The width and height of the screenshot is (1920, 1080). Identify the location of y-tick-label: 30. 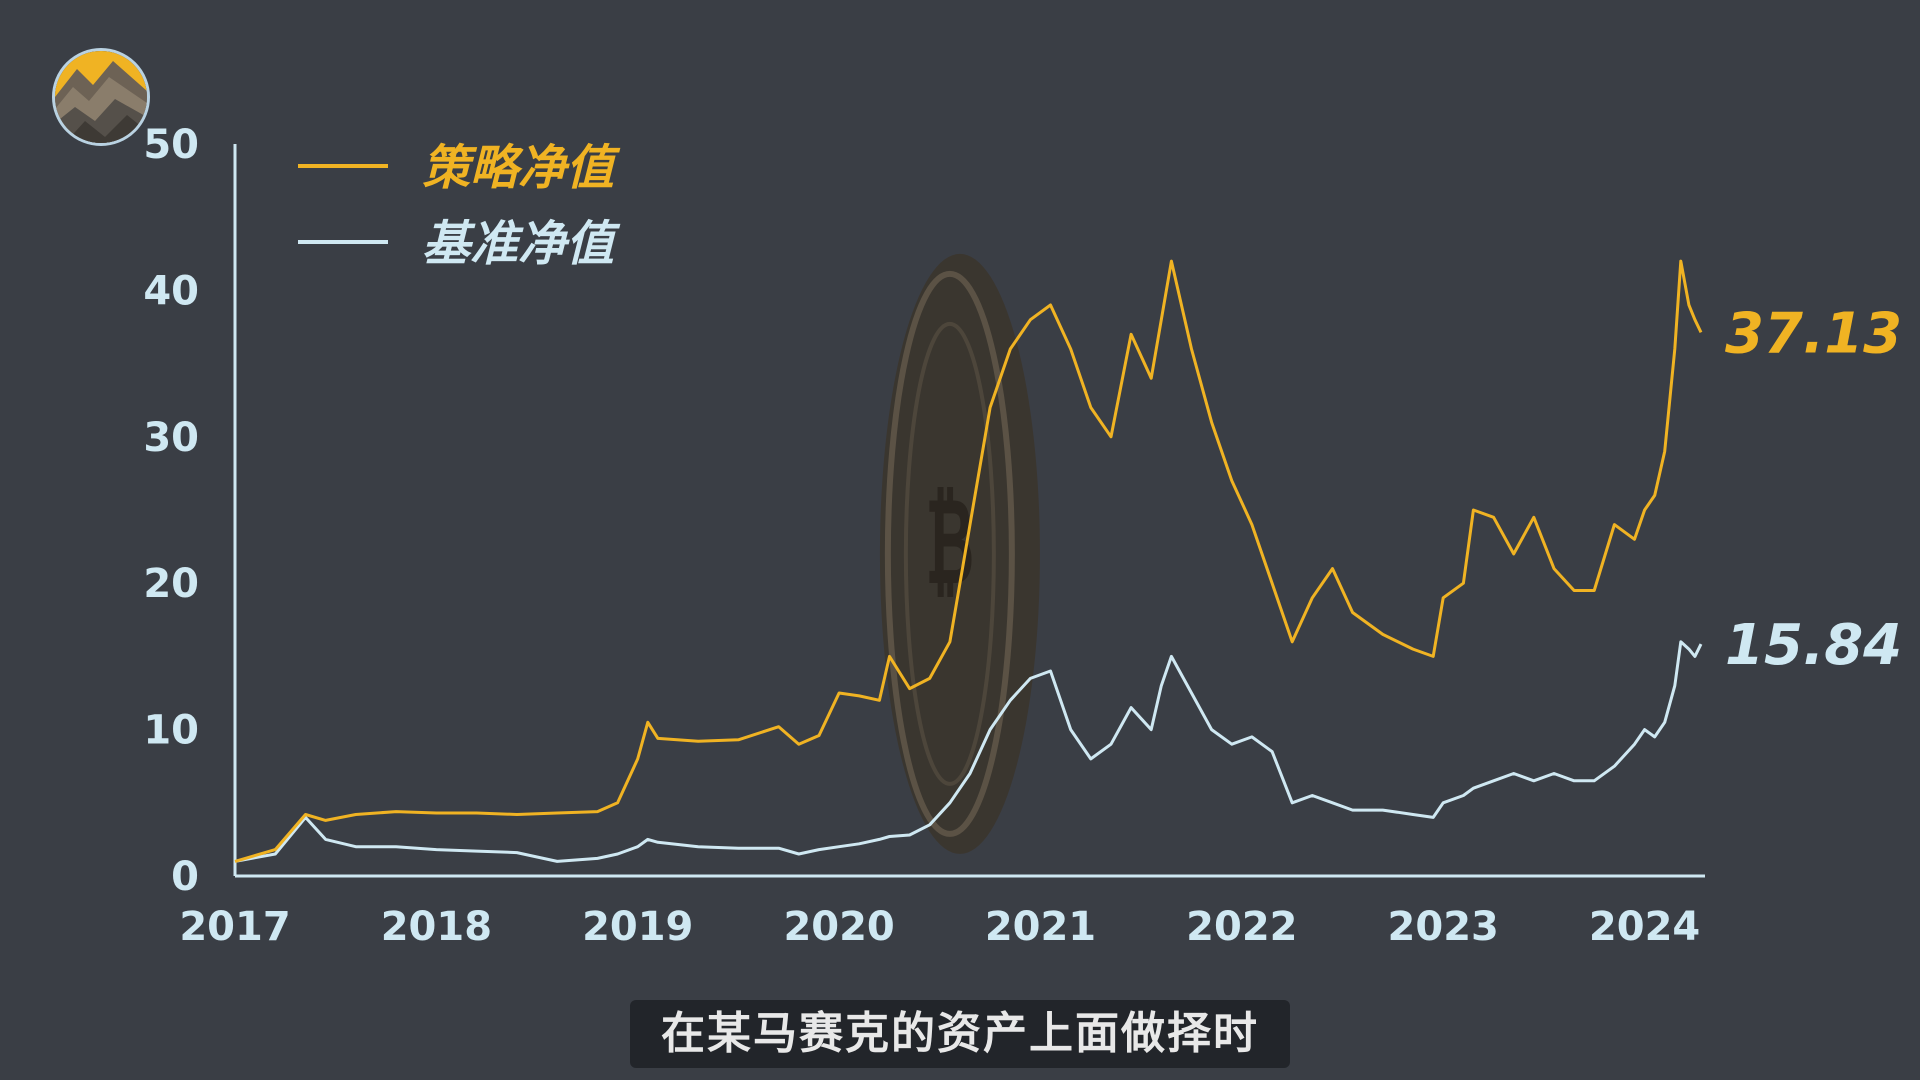
(171, 438).